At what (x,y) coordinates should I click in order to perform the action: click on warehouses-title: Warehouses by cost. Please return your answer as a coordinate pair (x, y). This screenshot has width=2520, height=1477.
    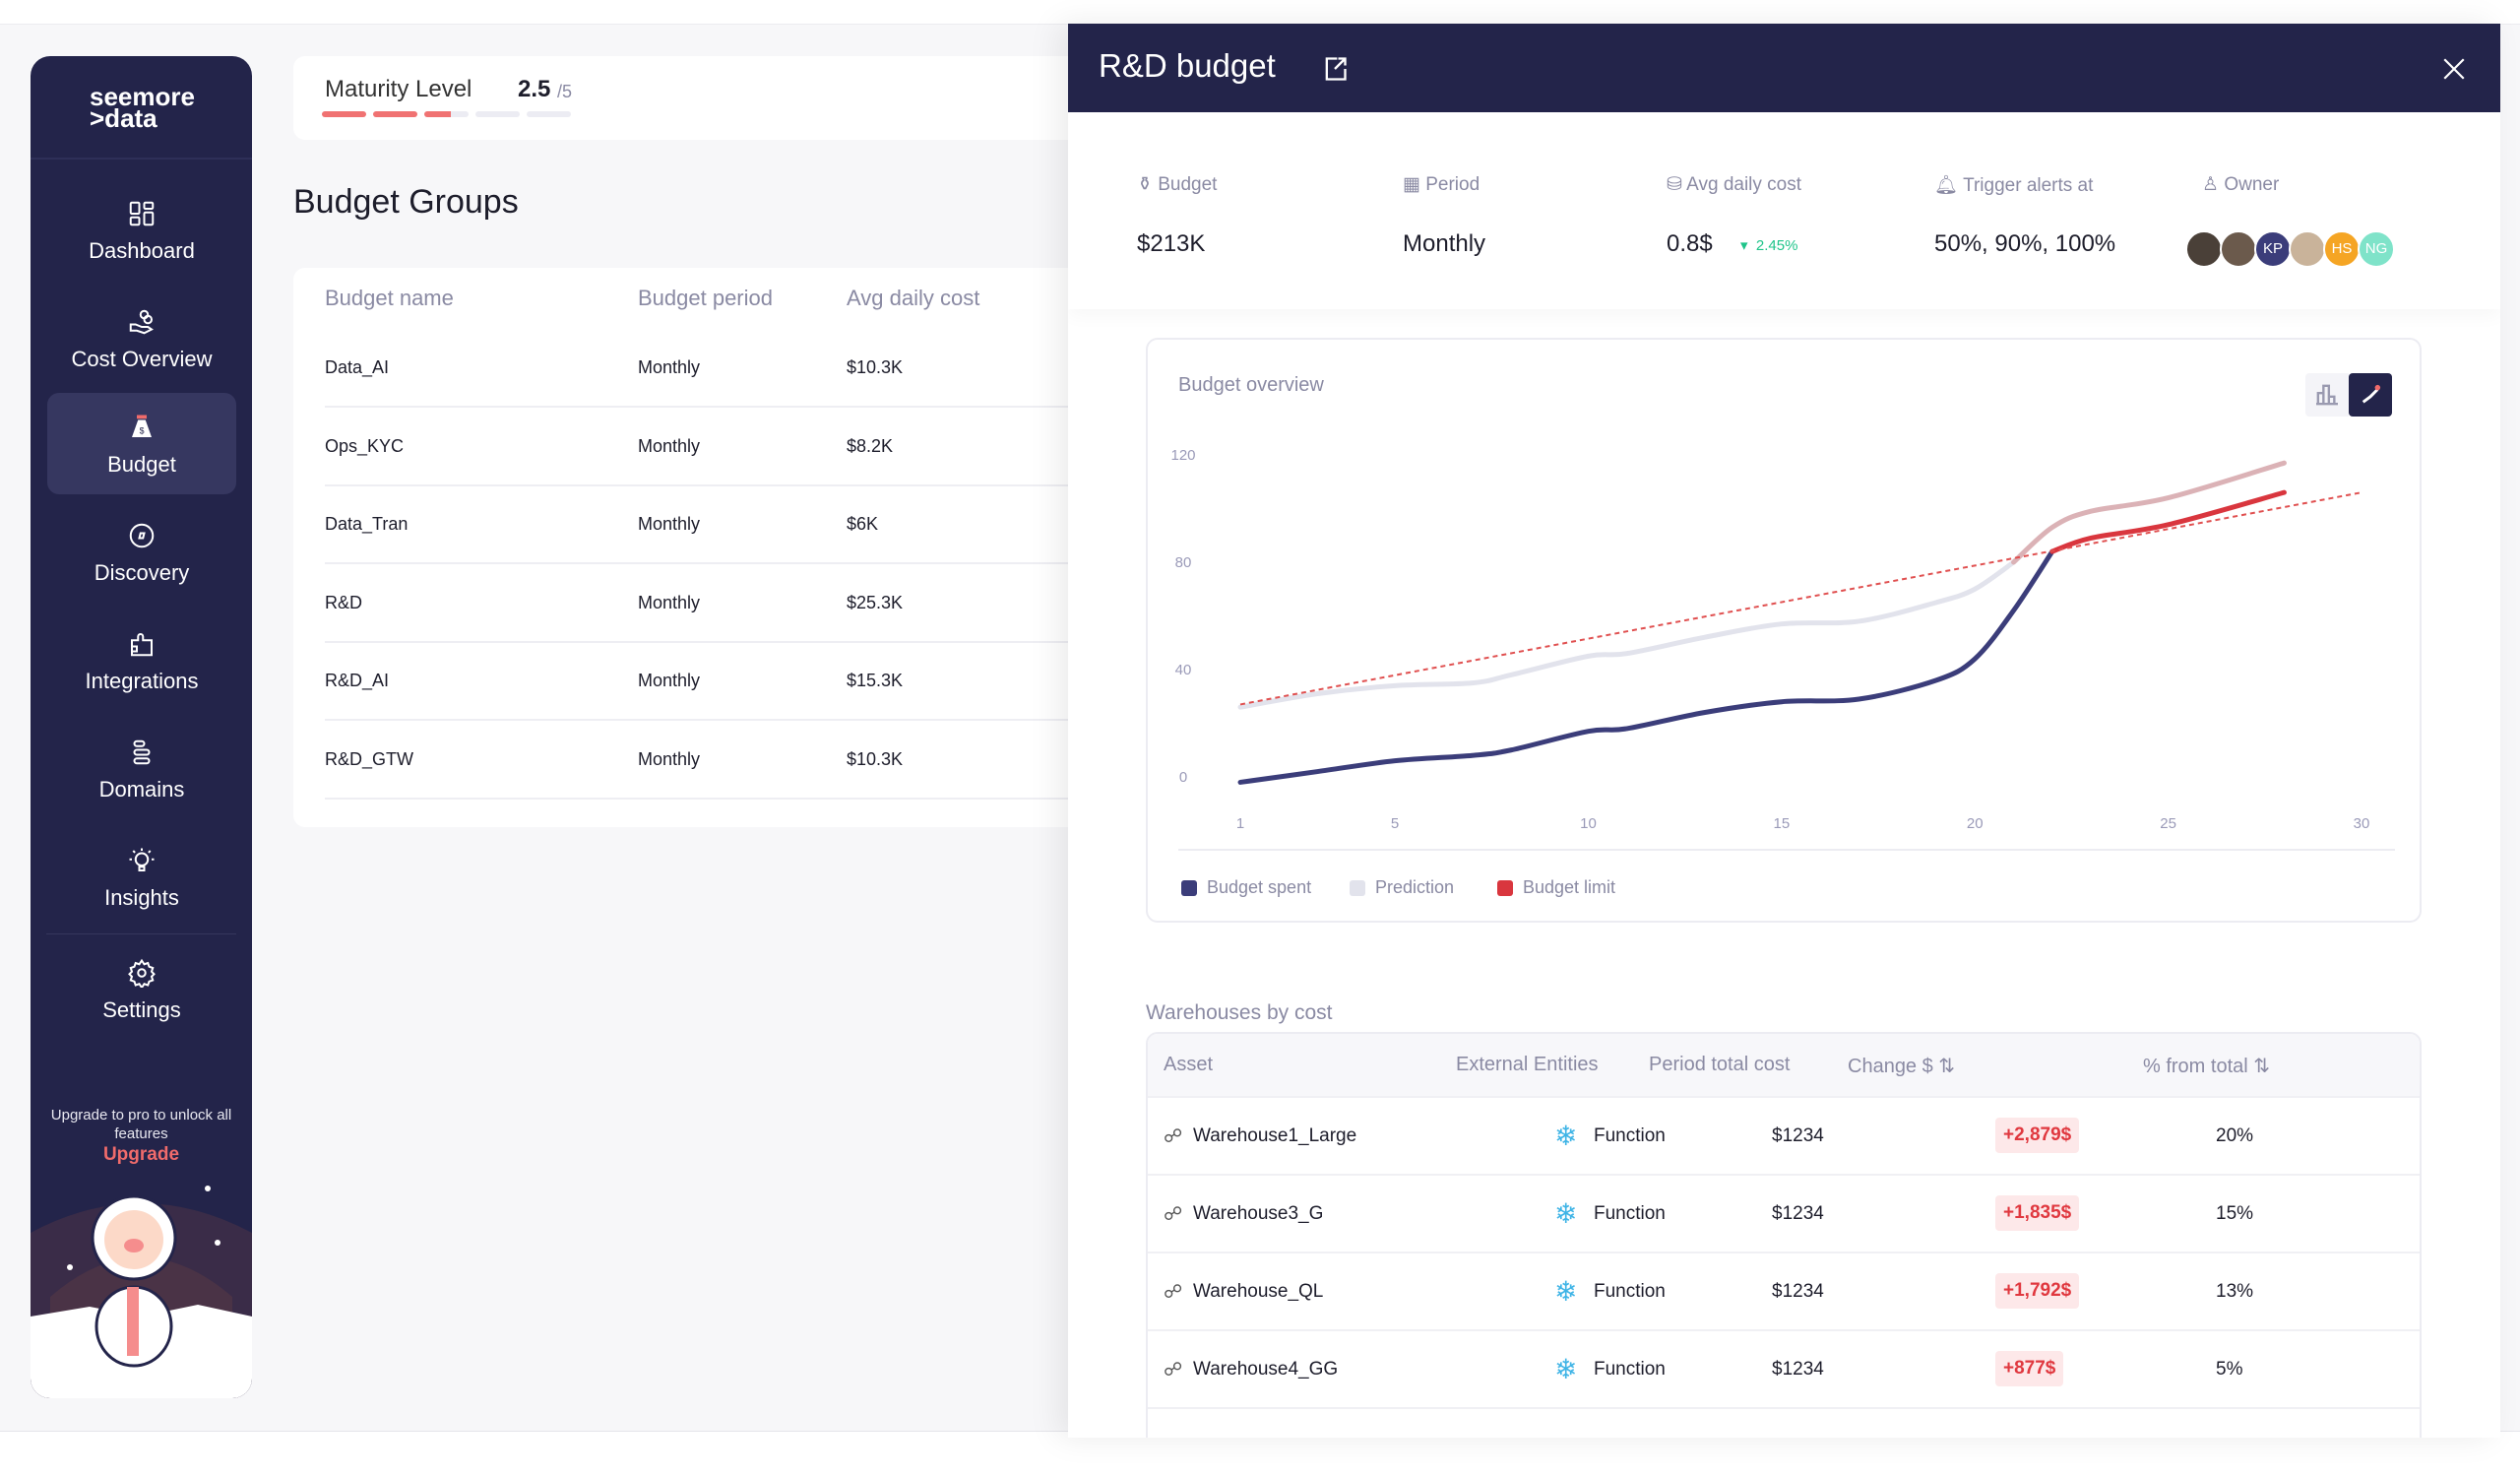
    Looking at the image, I should click on (1239, 1013).